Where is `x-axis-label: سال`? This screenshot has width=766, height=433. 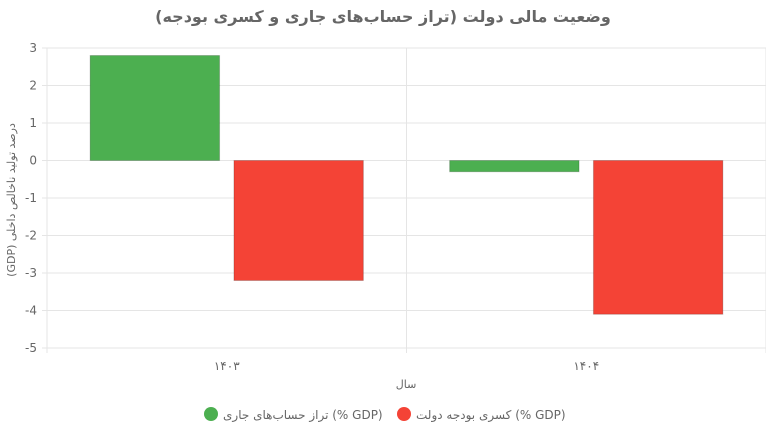
x-axis-label: سال is located at coordinates (406, 384).